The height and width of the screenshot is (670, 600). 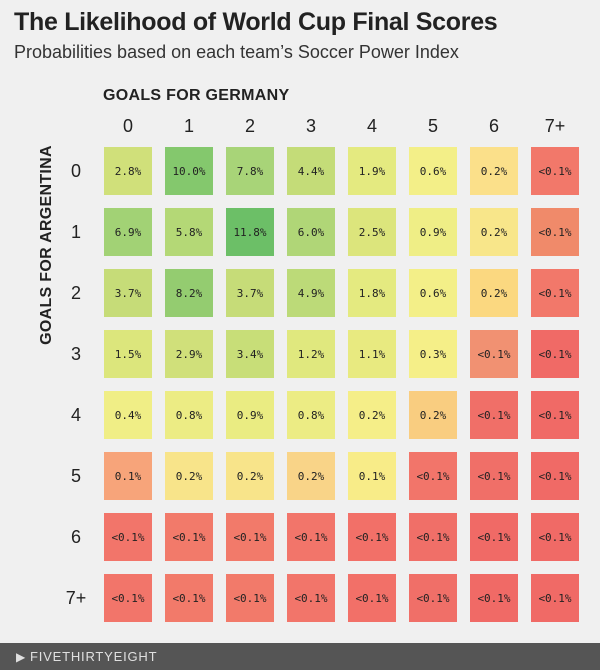 I want to click on heatmap-cell: 10.0%, so click(x=189, y=171).